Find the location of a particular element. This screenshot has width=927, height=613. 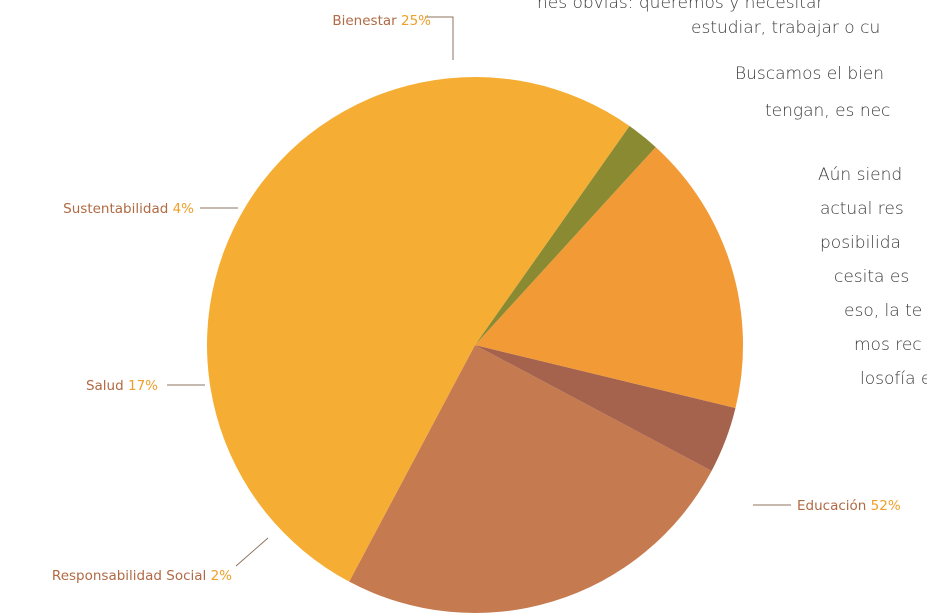

slice-label-name: Bienestar is located at coordinates (366, 21).